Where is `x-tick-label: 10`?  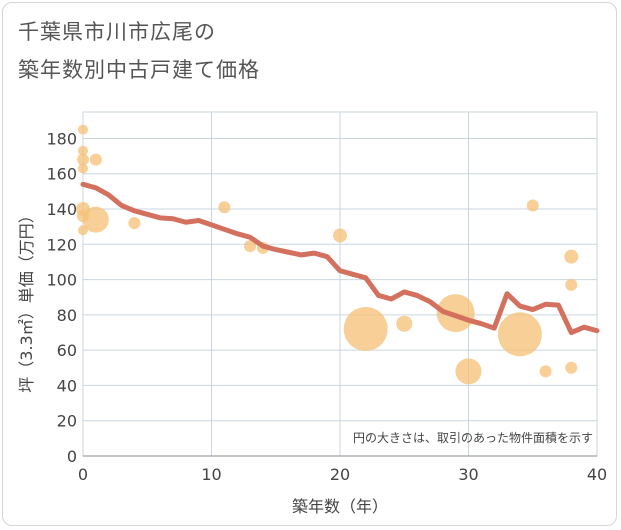
x-tick-label: 10 is located at coordinates (211, 474).